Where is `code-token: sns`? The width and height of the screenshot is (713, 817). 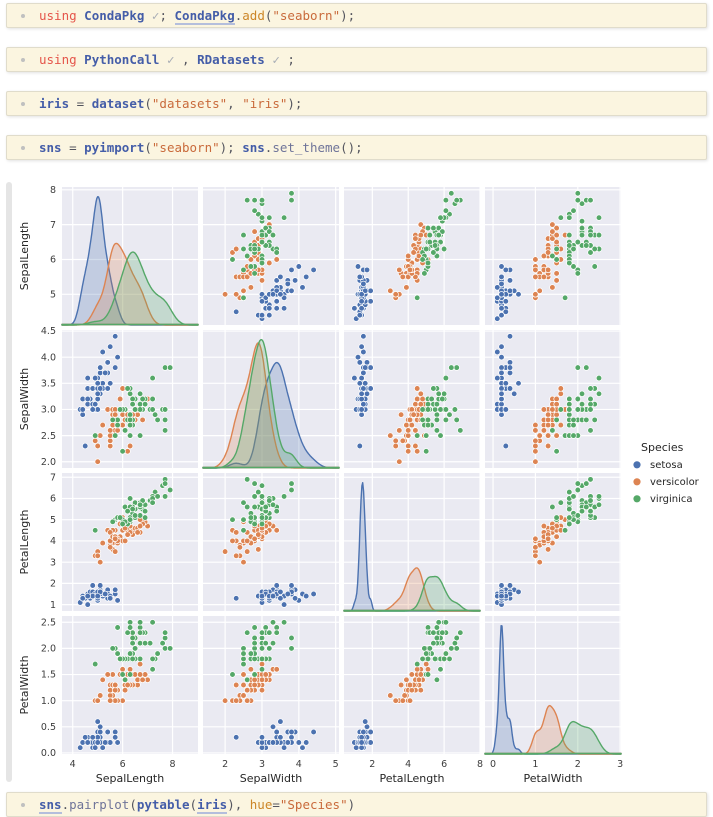
code-token: sns is located at coordinates (50, 147).